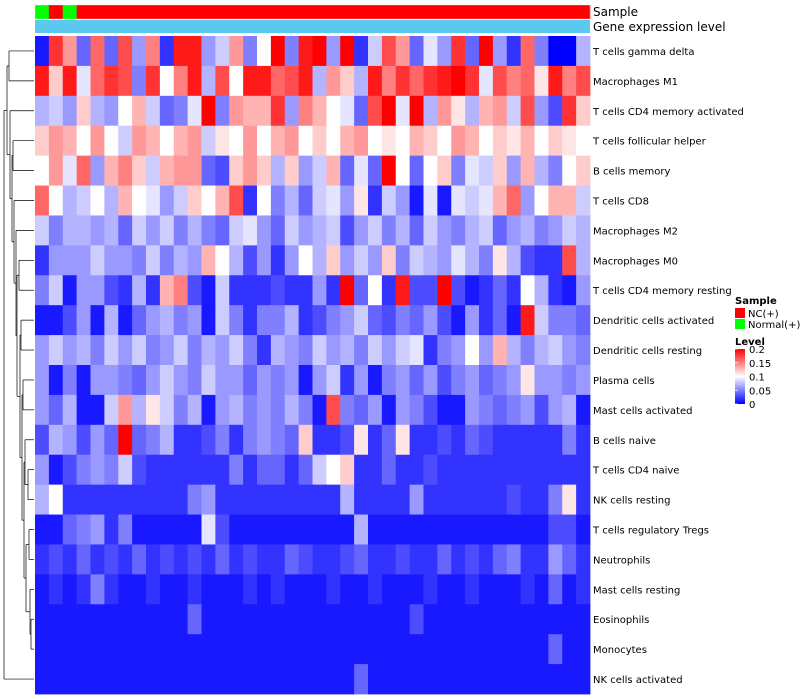 The height and width of the screenshot is (700, 800). Describe the element at coordinates (647, 351) in the screenshot. I see `row-label: Dendritic cells resting` at that location.